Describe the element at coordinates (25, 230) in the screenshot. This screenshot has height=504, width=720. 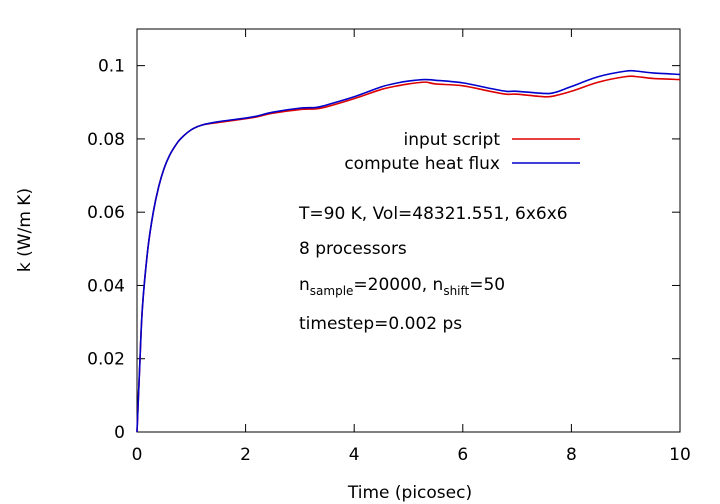
I see `y-axis-title: k (W/m K)` at that location.